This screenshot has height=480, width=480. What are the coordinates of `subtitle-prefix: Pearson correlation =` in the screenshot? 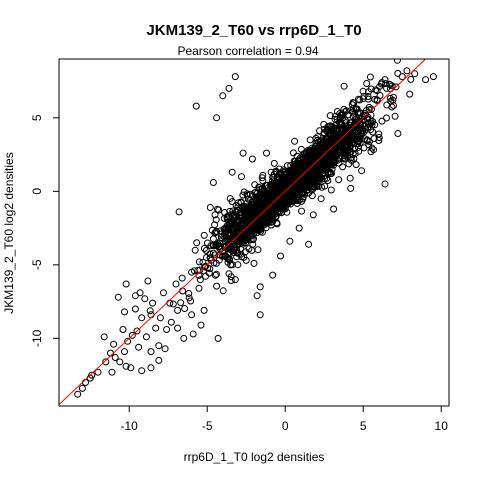 It's located at (236, 51).